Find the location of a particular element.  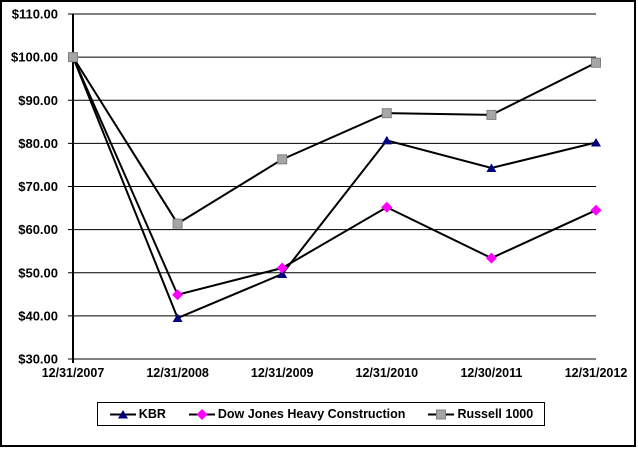

y-axis-label: $50.00 is located at coordinates (38, 272).